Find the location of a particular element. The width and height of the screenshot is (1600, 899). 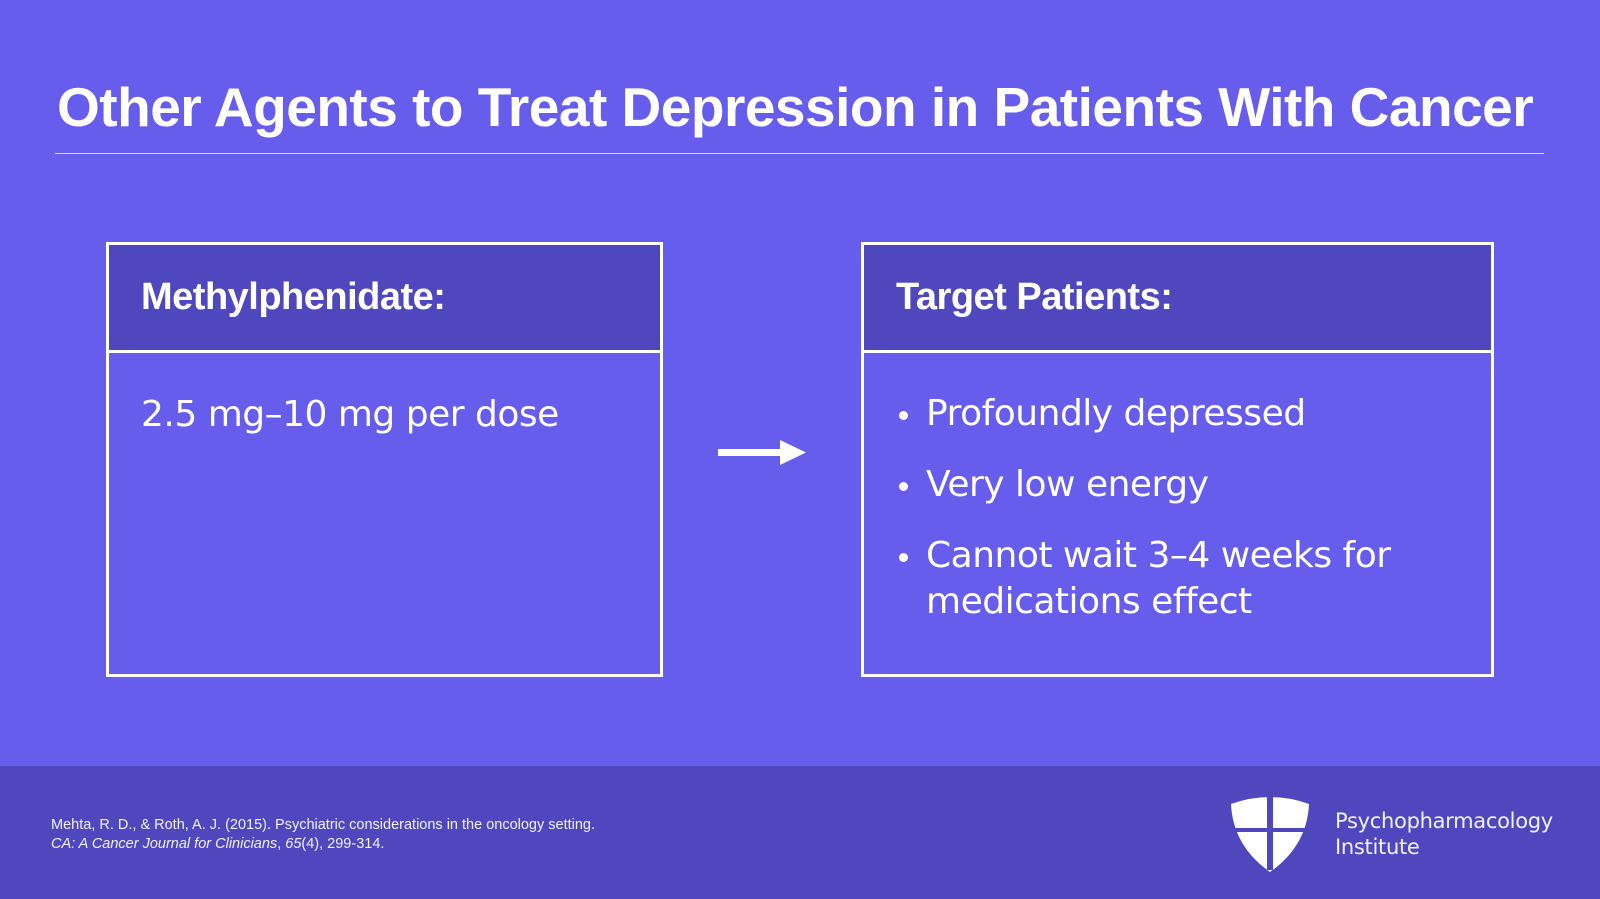

citation-journal: CA: A Cancer Journal for Clinicians is located at coordinates (164, 844).